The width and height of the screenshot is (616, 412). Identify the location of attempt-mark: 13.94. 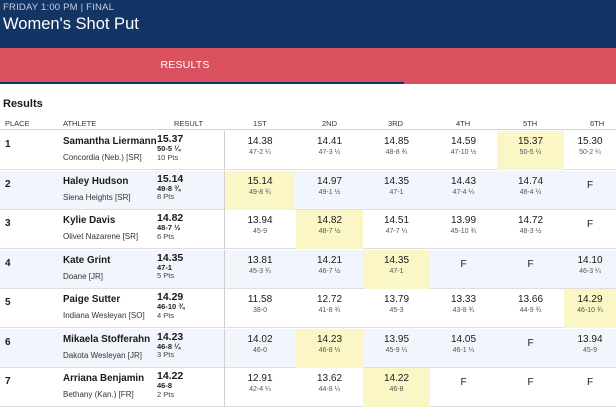
(260, 220).